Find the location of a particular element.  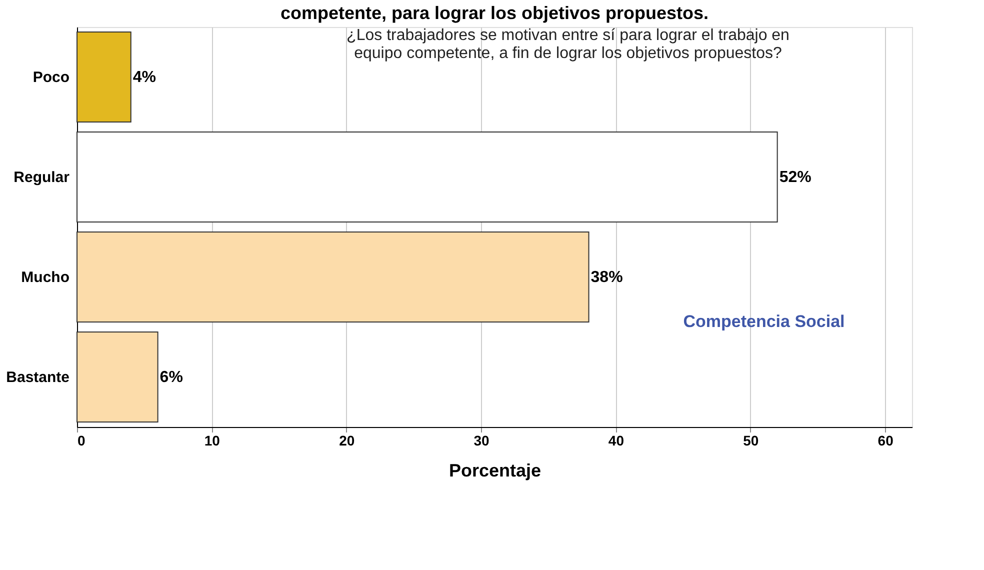

y-tick-label: Regular is located at coordinates (42, 177).